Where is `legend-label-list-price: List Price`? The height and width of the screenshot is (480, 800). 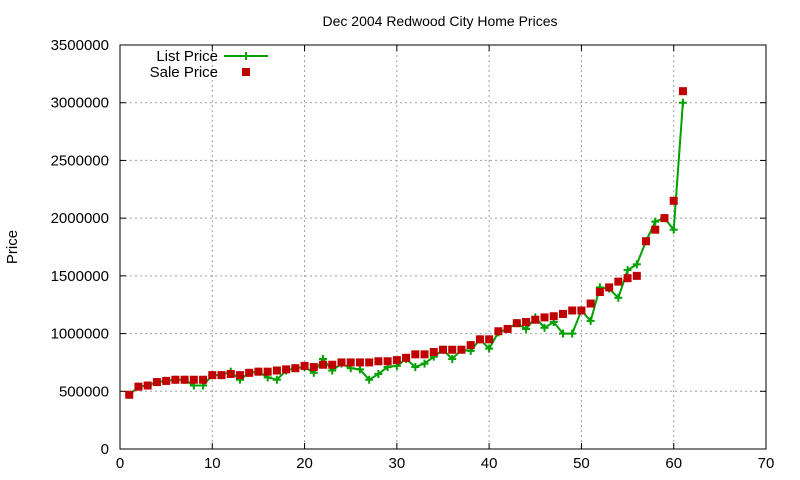 legend-label-list-price: List Price is located at coordinates (187, 56).